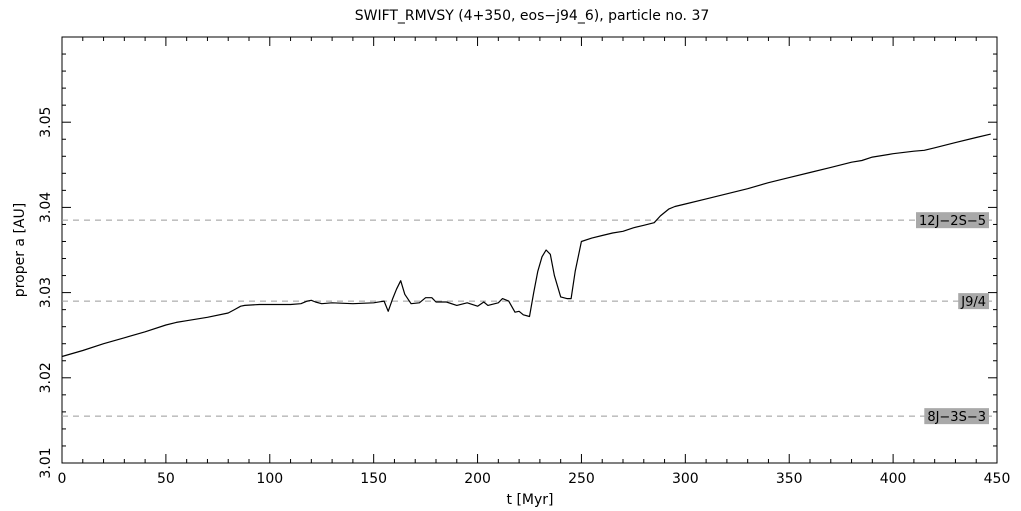 The height and width of the screenshot is (511, 1021). Describe the element at coordinates (789, 479) in the screenshot. I see `x-tick-label: 350` at that location.